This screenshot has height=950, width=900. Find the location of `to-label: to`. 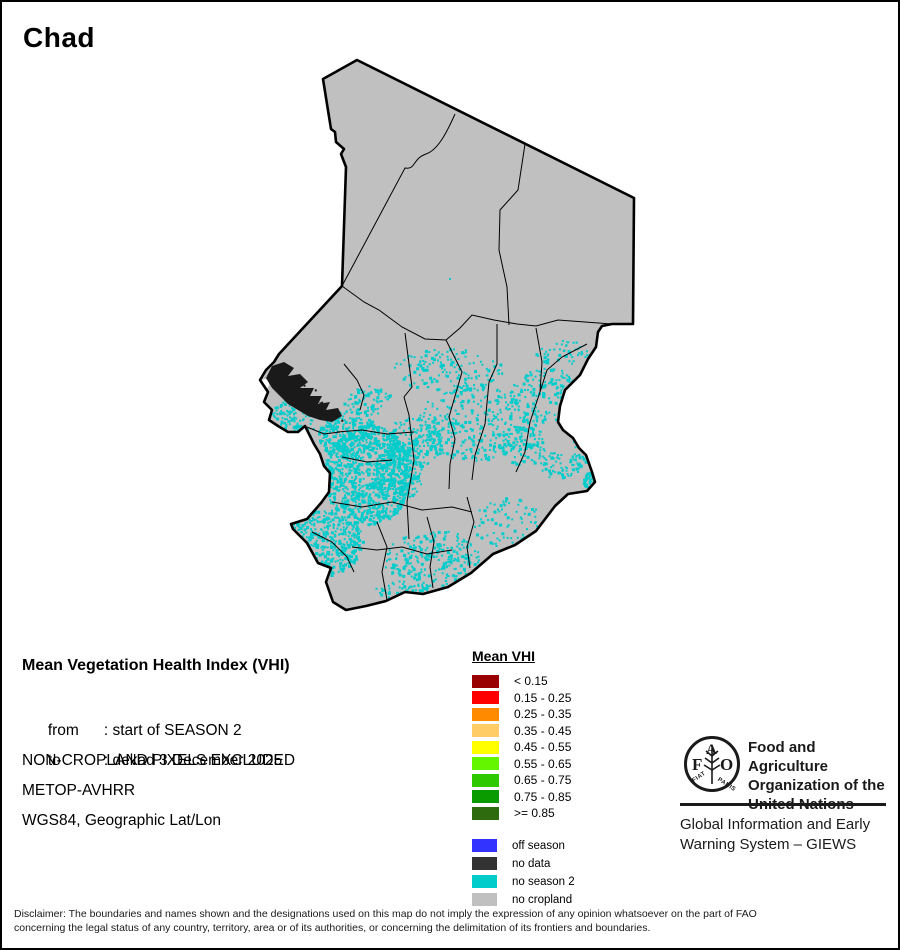

to-label: to is located at coordinates (54, 760).